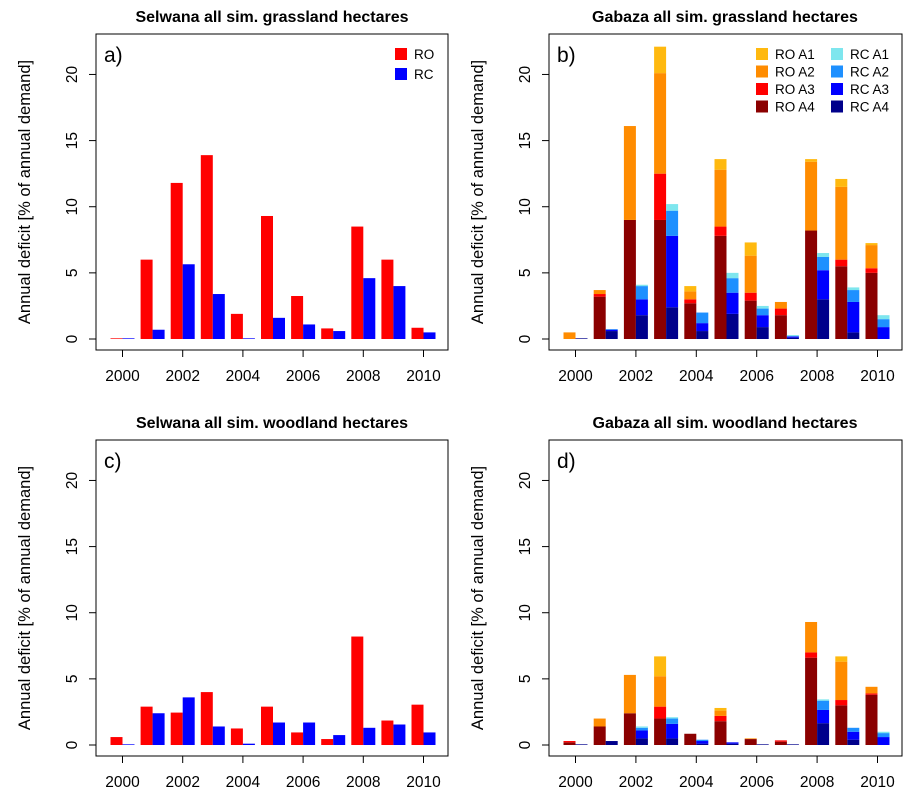  I want to click on bar-segment-rc-a4-2002, so click(641, 327).